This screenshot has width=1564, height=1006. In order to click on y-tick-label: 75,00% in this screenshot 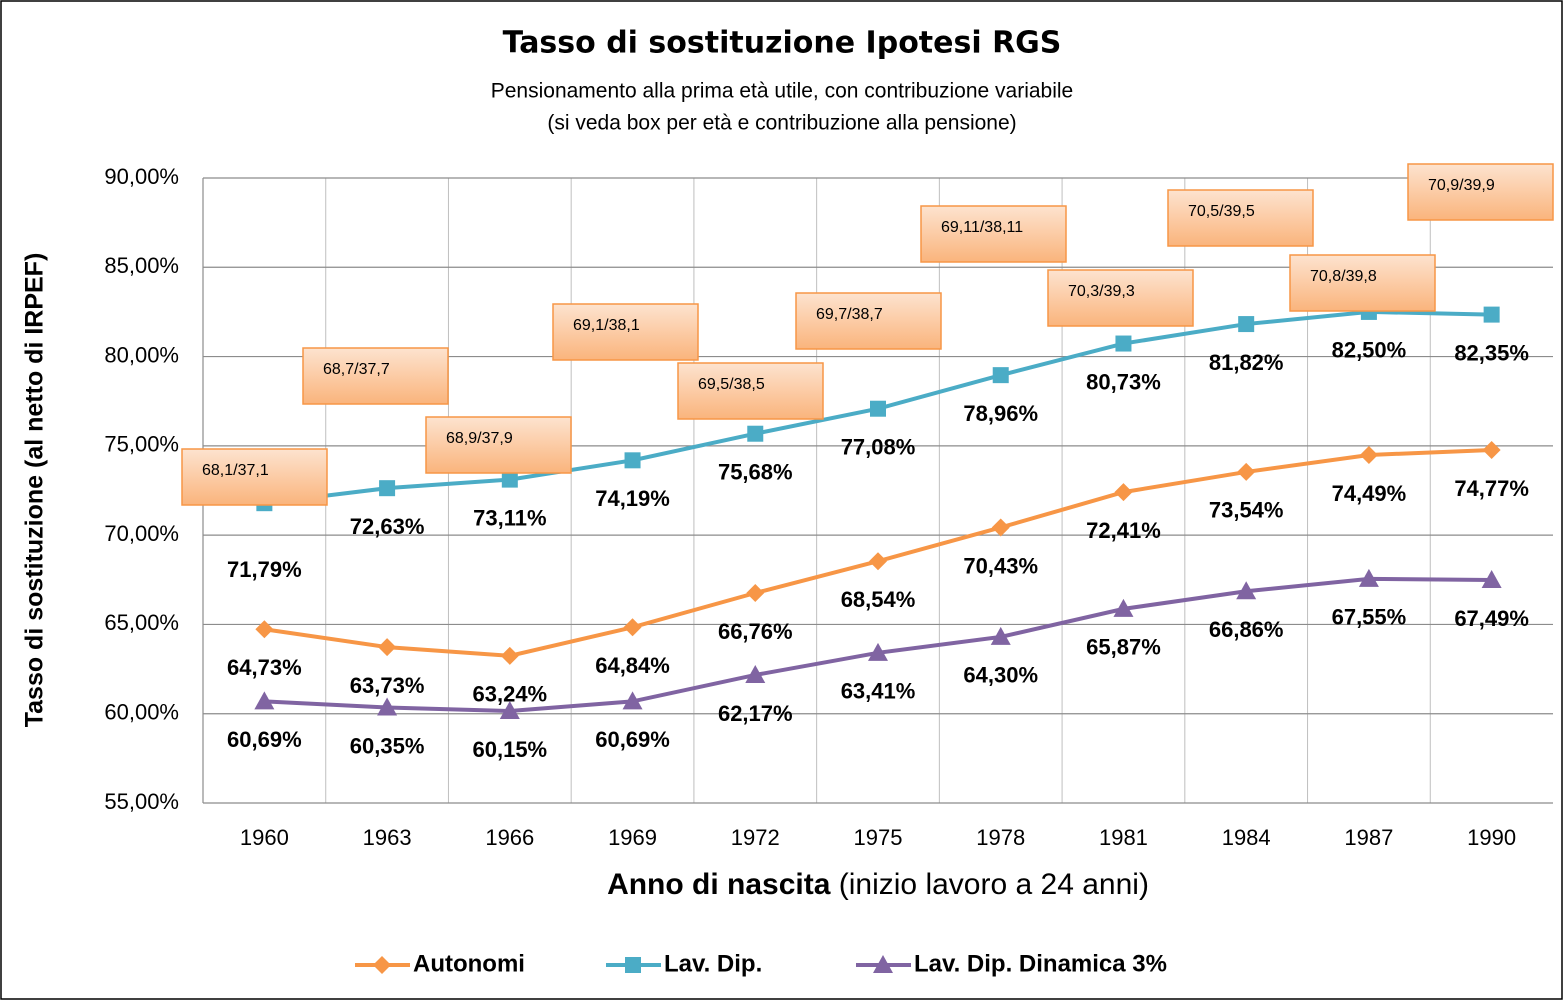, I will do `click(141, 444)`.